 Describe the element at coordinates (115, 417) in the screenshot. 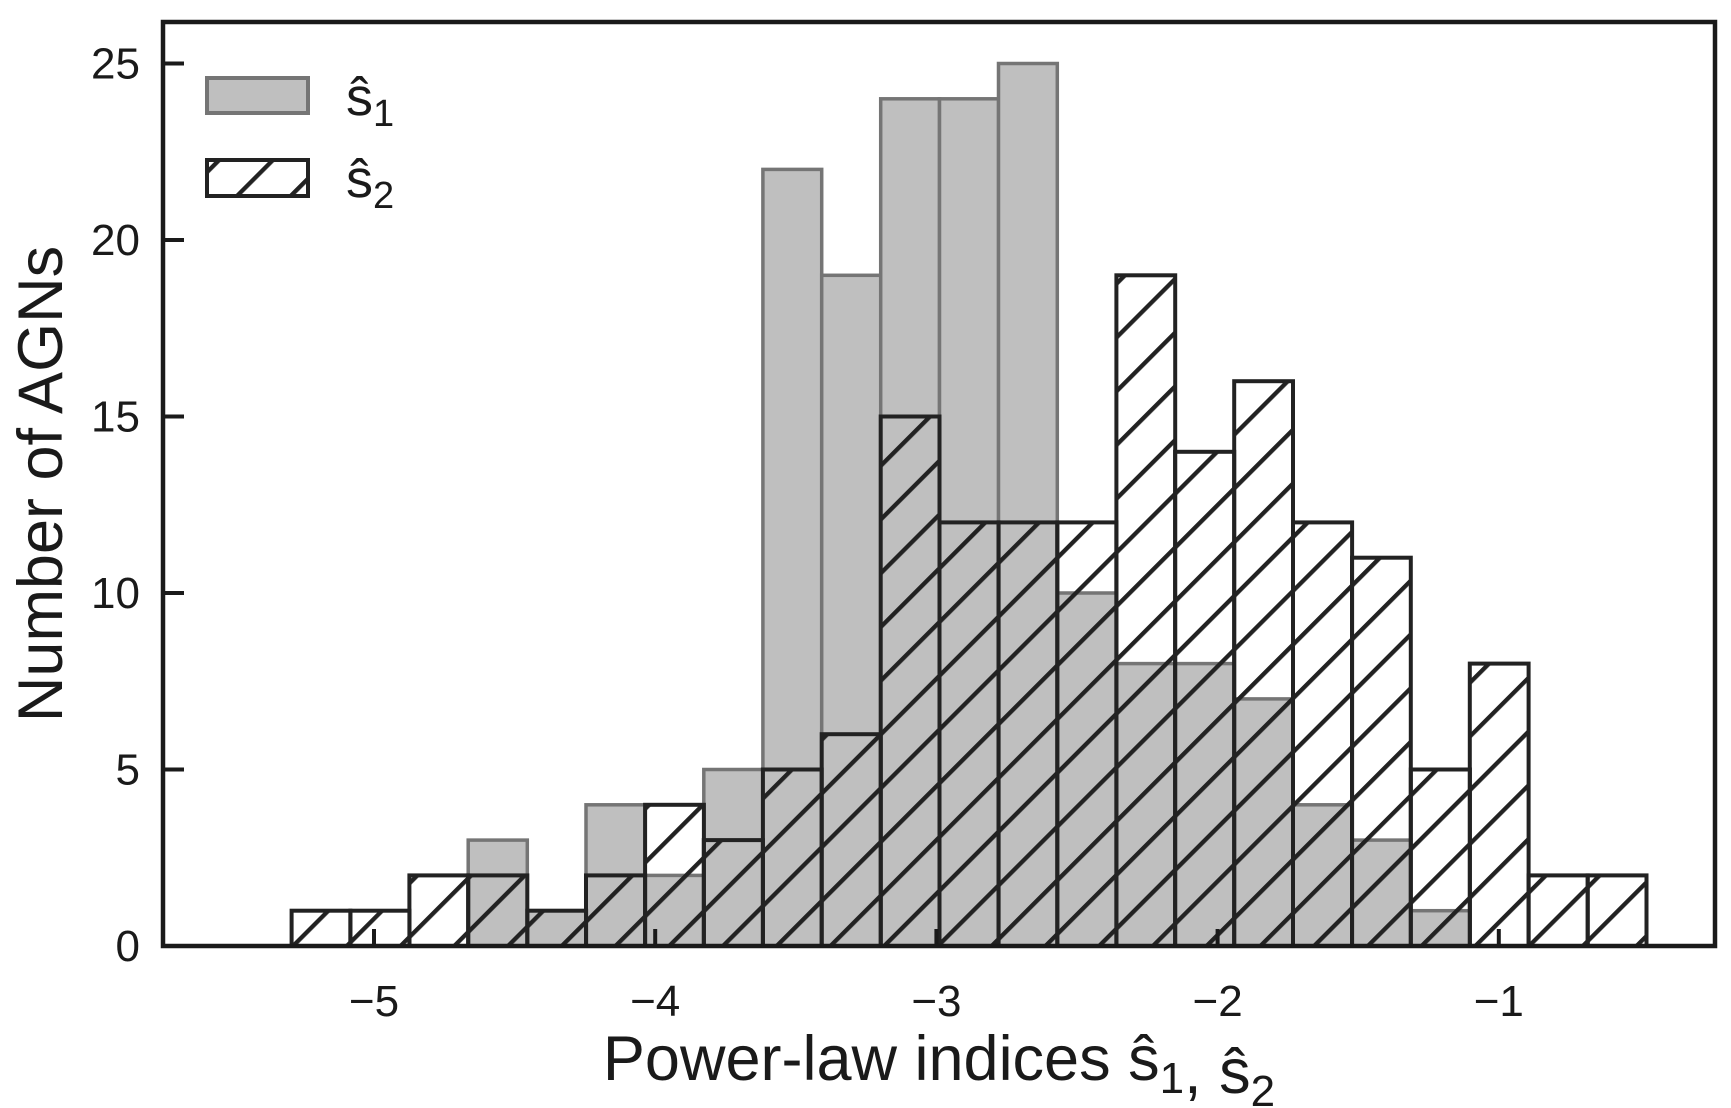

I see `y-tick-label: 15` at that location.